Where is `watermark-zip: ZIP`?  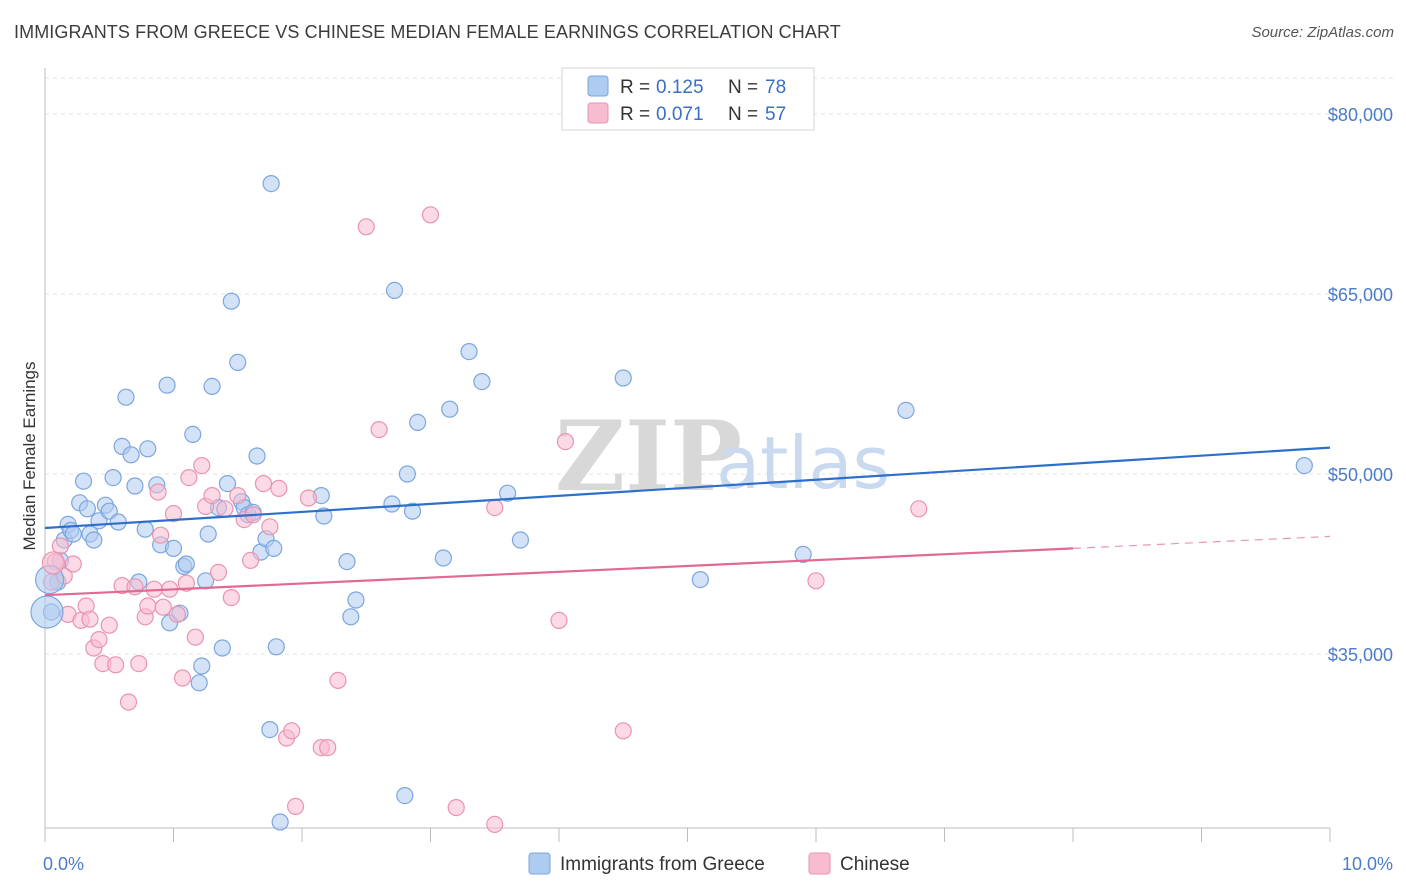
watermark-zip: ZIP is located at coordinates (648, 456).